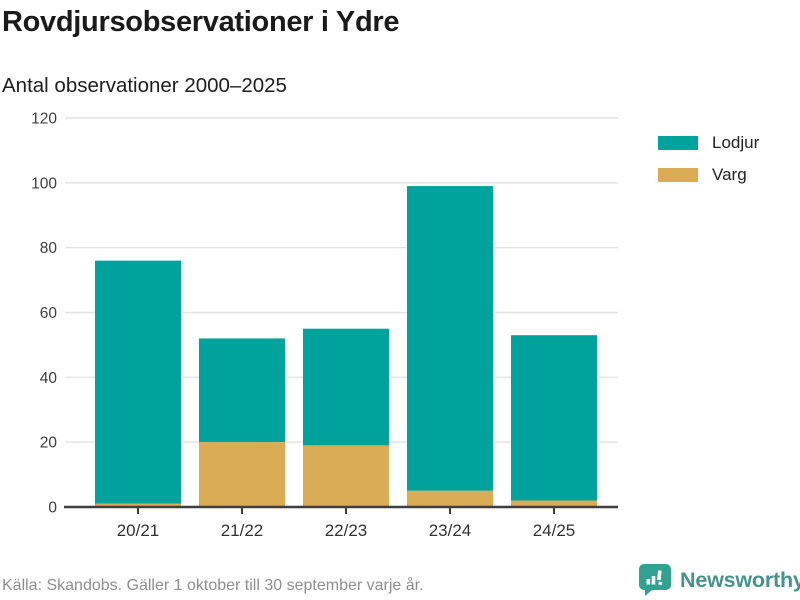 The width and height of the screenshot is (800, 600). What do you see at coordinates (52, 508) in the screenshot?
I see `y-tick-label: 0` at bounding box center [52, 508].